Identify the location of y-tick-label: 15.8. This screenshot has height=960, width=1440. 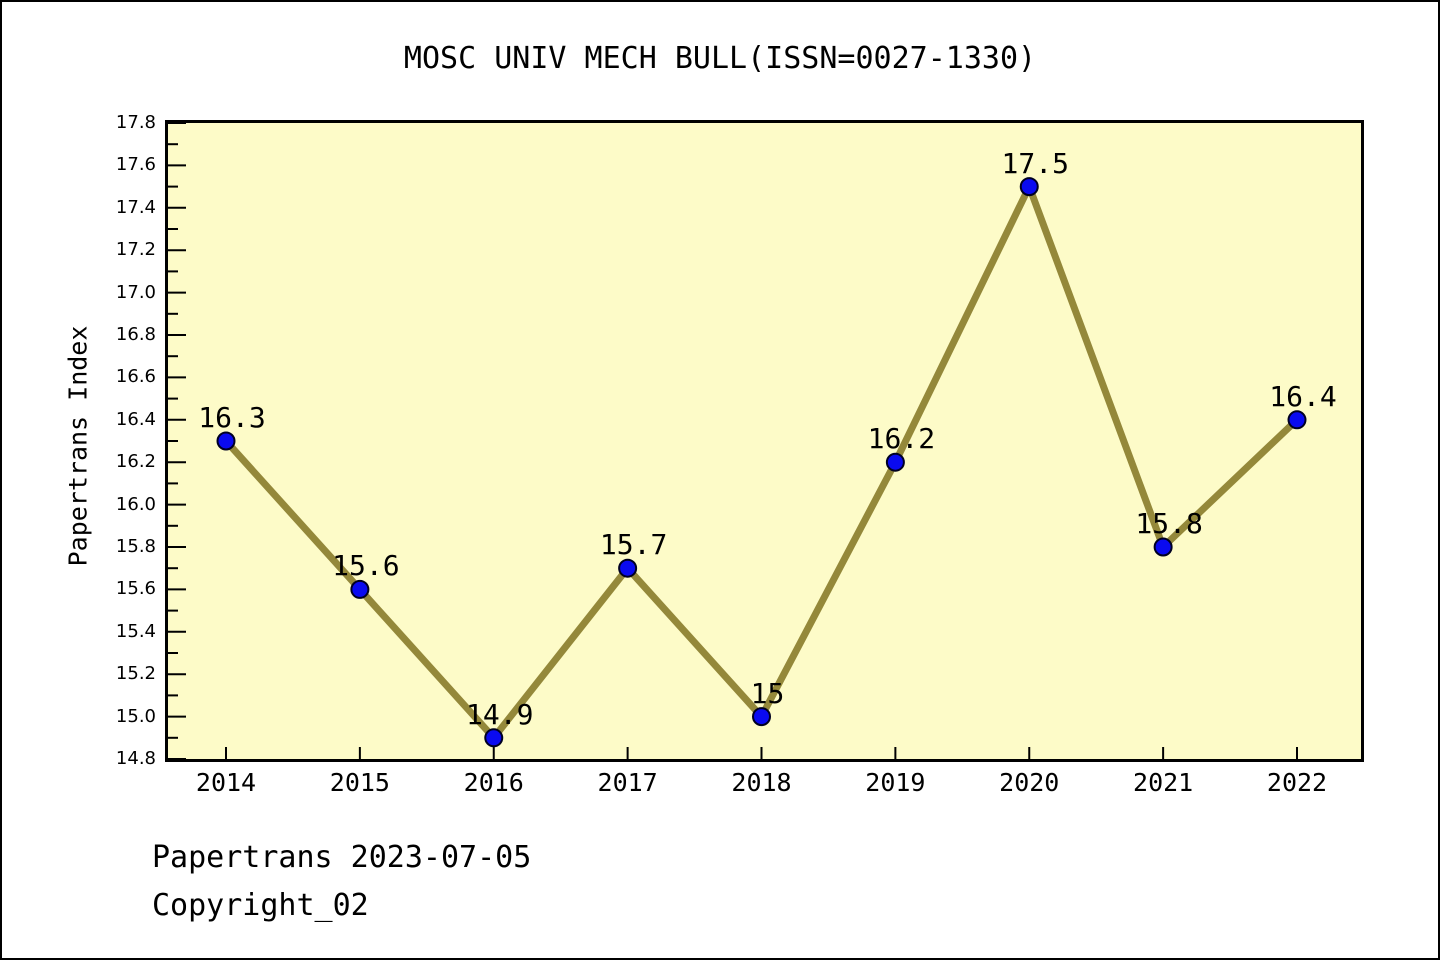
(135, 546).